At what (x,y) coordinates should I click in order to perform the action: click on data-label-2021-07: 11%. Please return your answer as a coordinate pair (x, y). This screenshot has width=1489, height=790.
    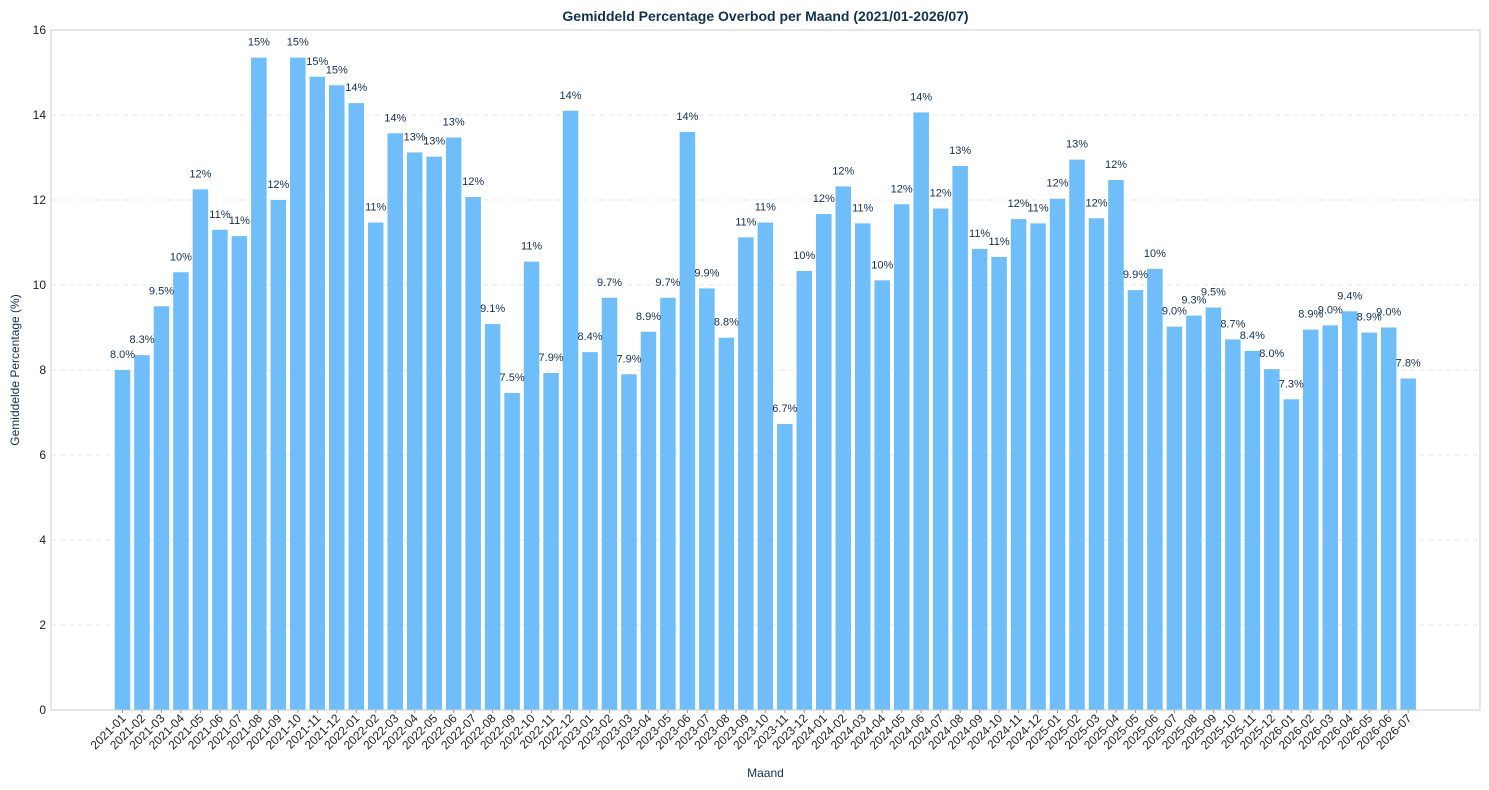
    Looking at the image, I should click on (239, 221).